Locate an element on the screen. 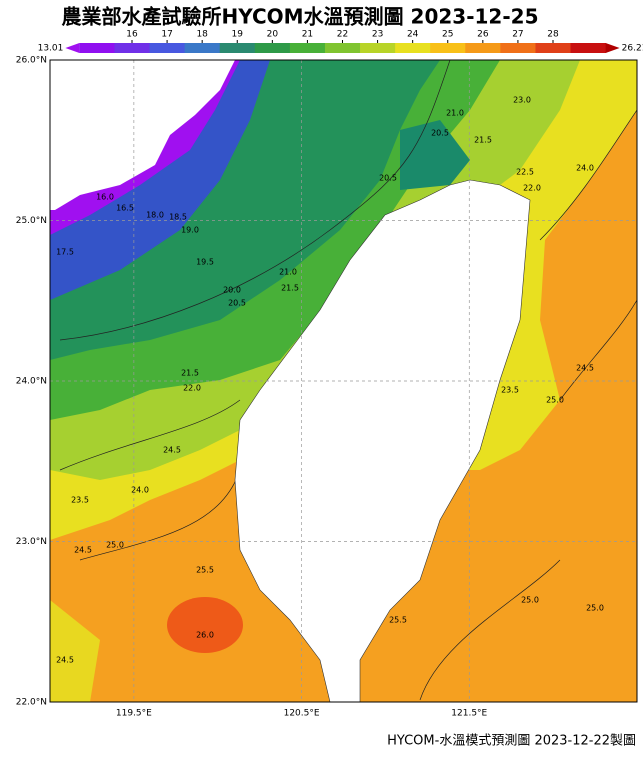 The image size is (643, 760). colorbar-tick-label: 16 is located at coordinates (132, 35).